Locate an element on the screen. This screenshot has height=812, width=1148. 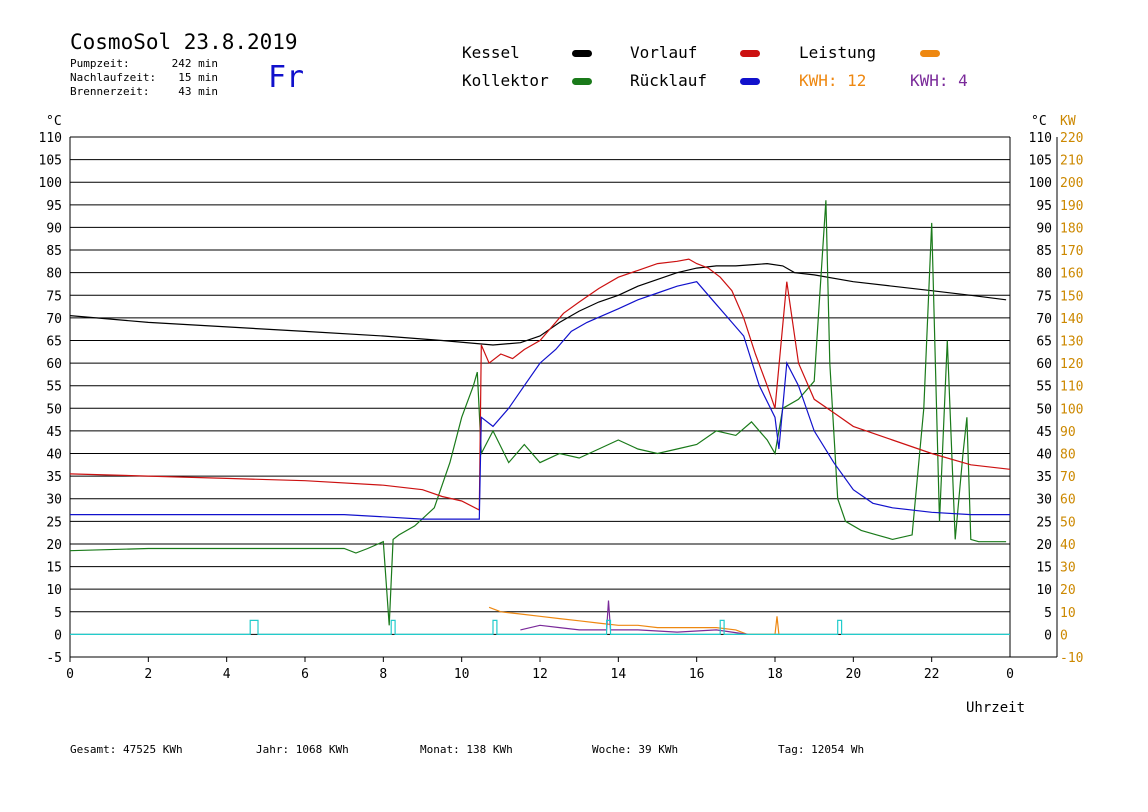
y-tick-label: 25 is located at coordinates (54, 522).